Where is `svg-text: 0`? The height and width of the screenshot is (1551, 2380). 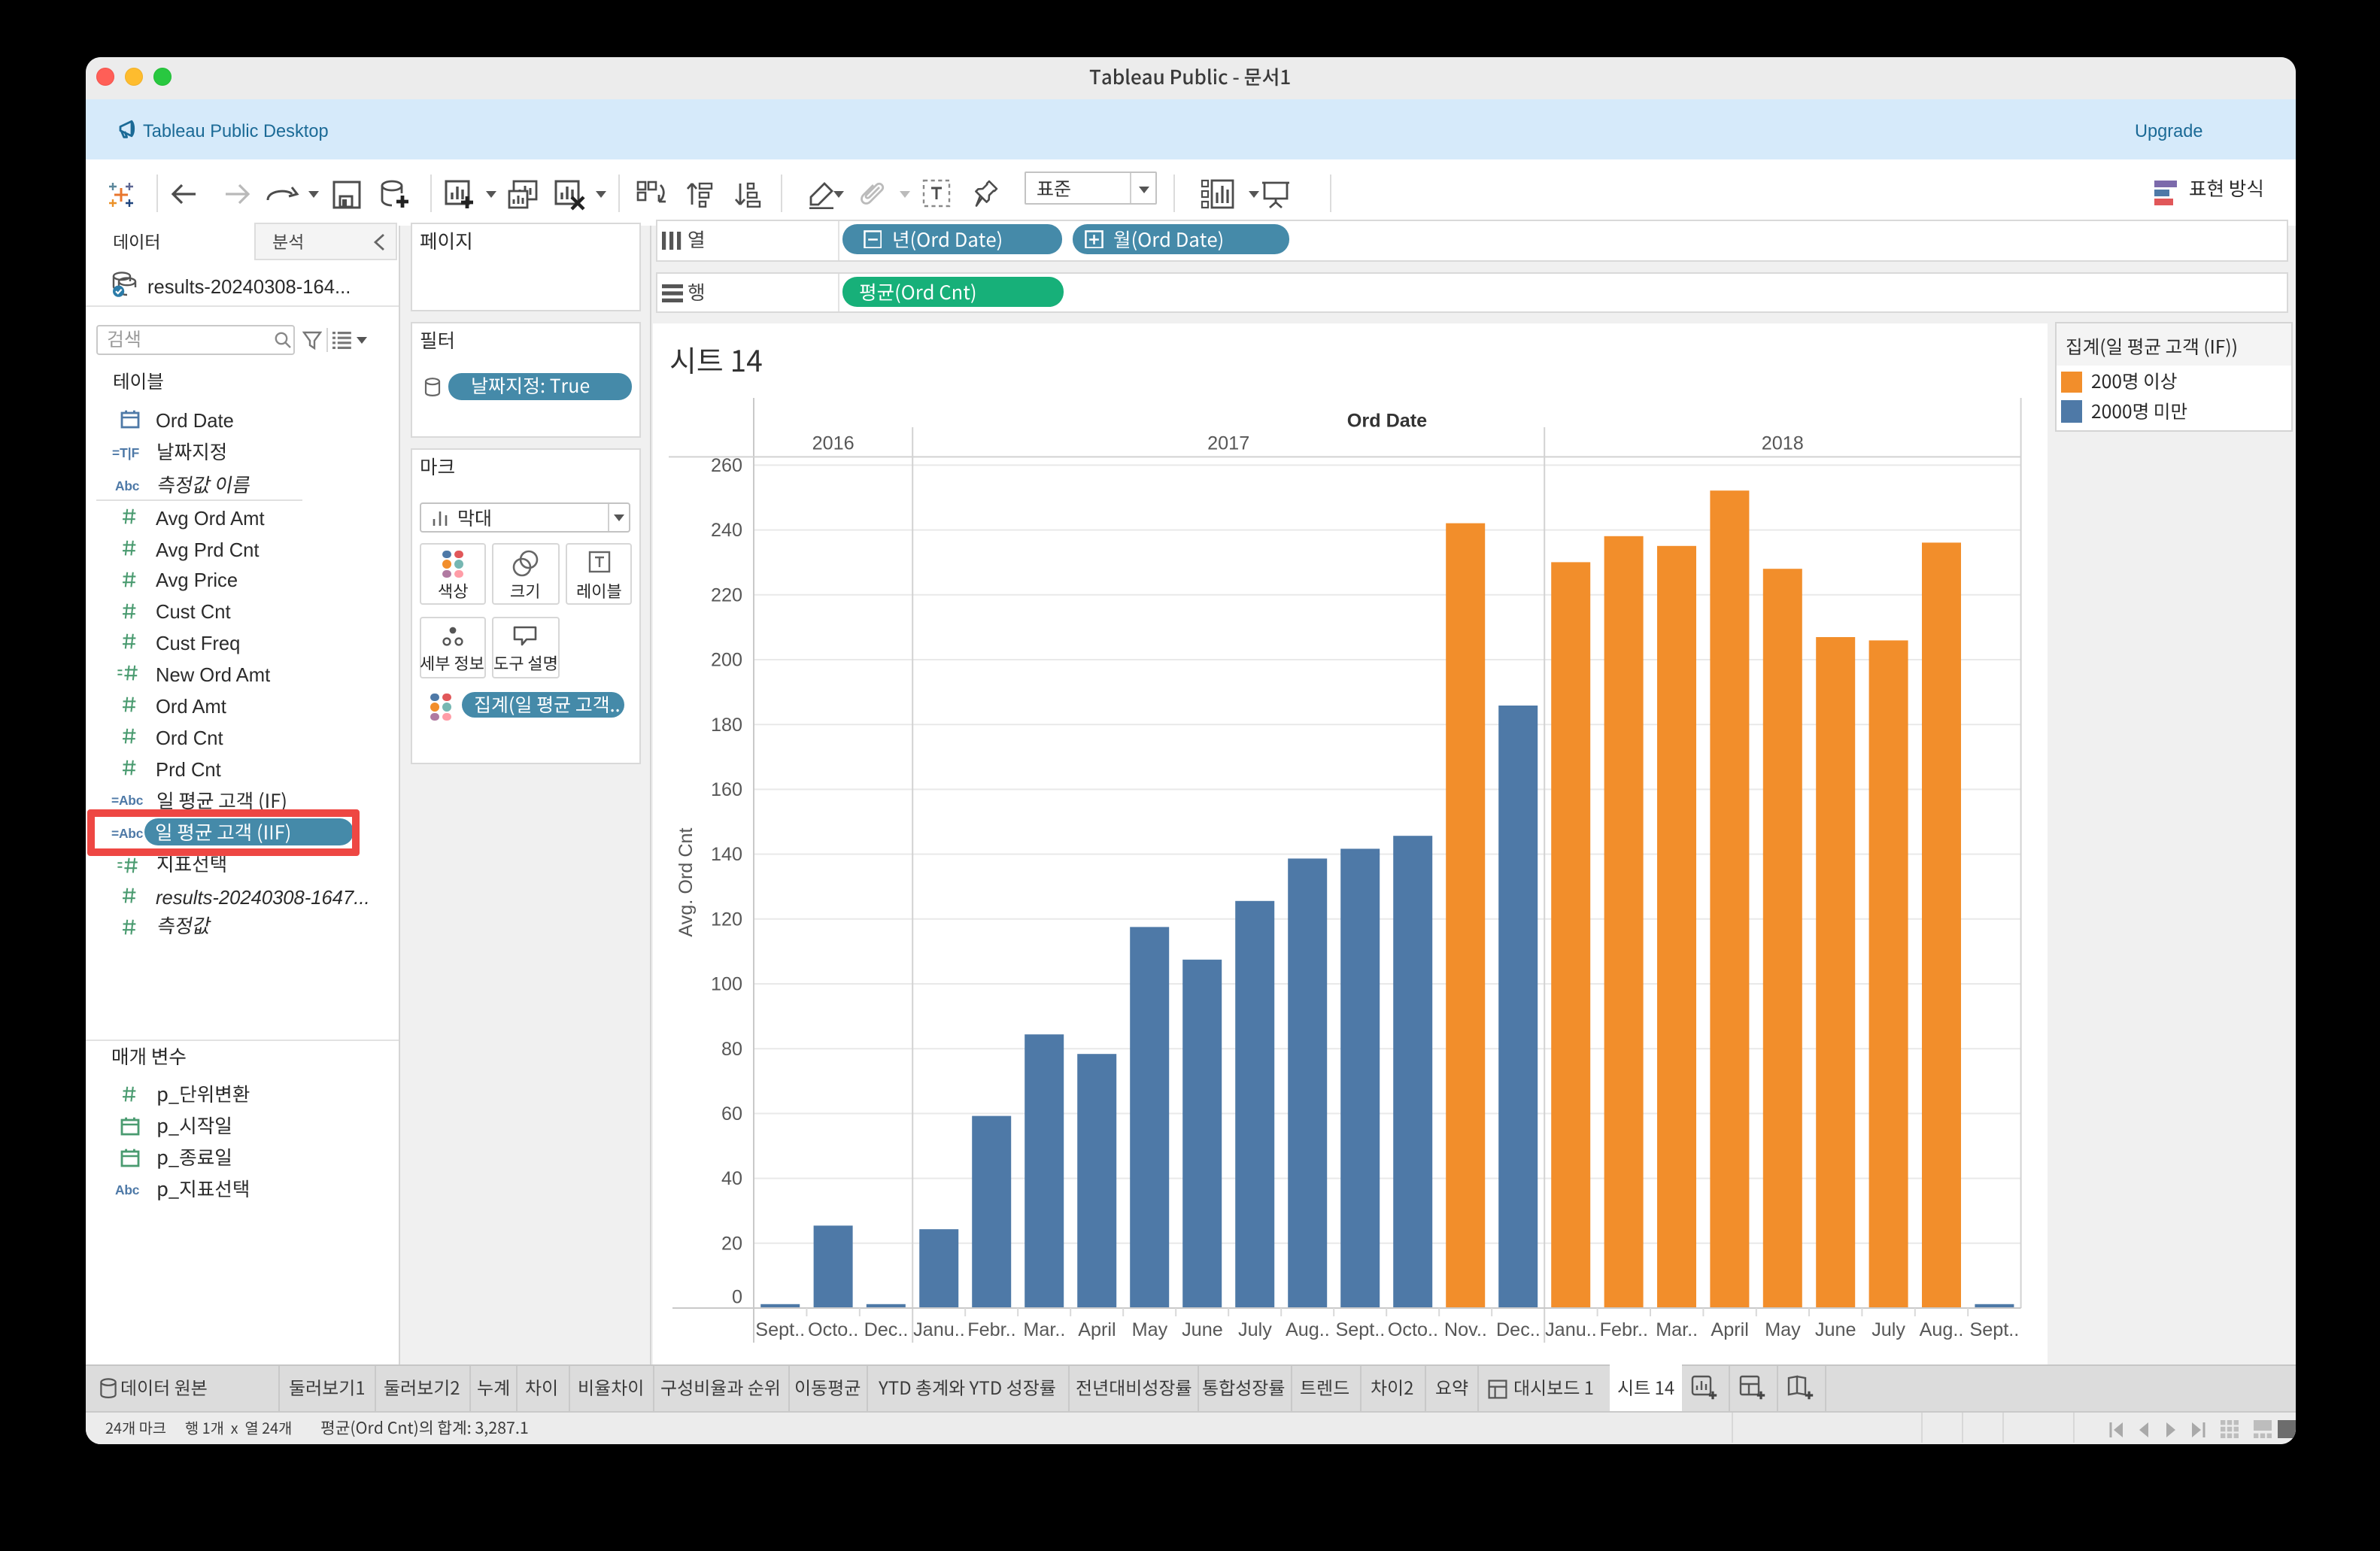 svg-text: 0 is located at coordinates (737, 1297).